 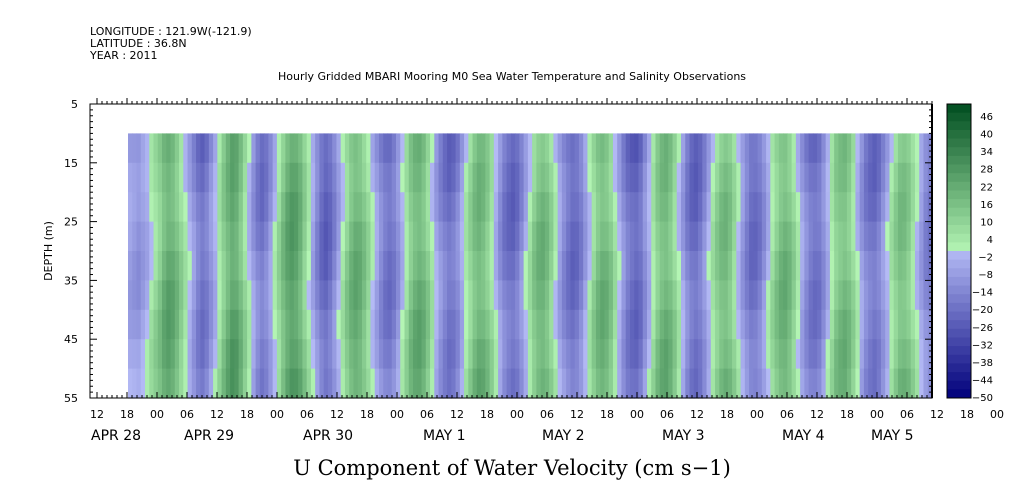 What do you see at coordinates (209, 436) in the screenshot?
I see `x-day-label: APR 29` at bounding box center [209, 436].